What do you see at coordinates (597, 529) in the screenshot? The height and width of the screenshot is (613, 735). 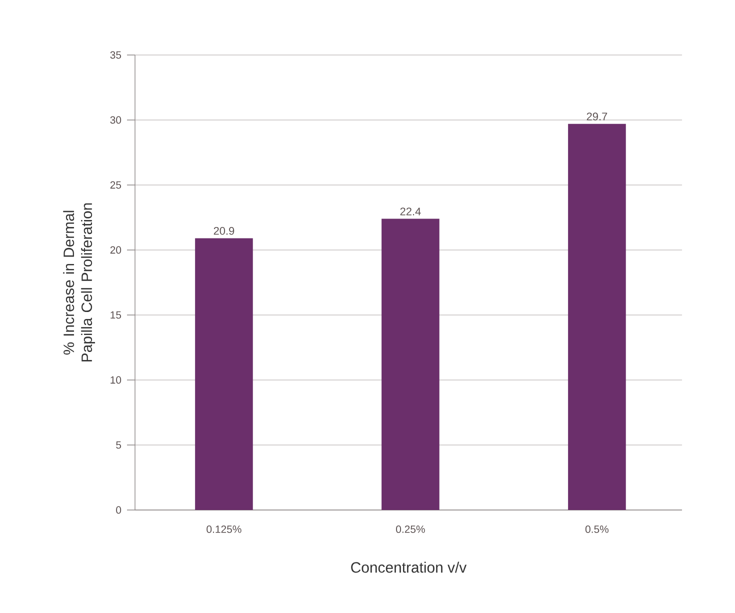 I see `x-tick-label: 0.5%` at bounding box center [597, 529].